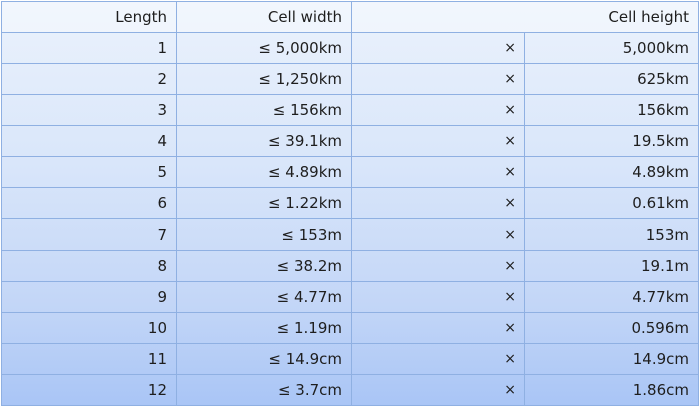  What do you see at coordinates (264, 79) in the screenshot?
I see `cell-width: ≤ 1,250km` at bounding box center [264, 79].